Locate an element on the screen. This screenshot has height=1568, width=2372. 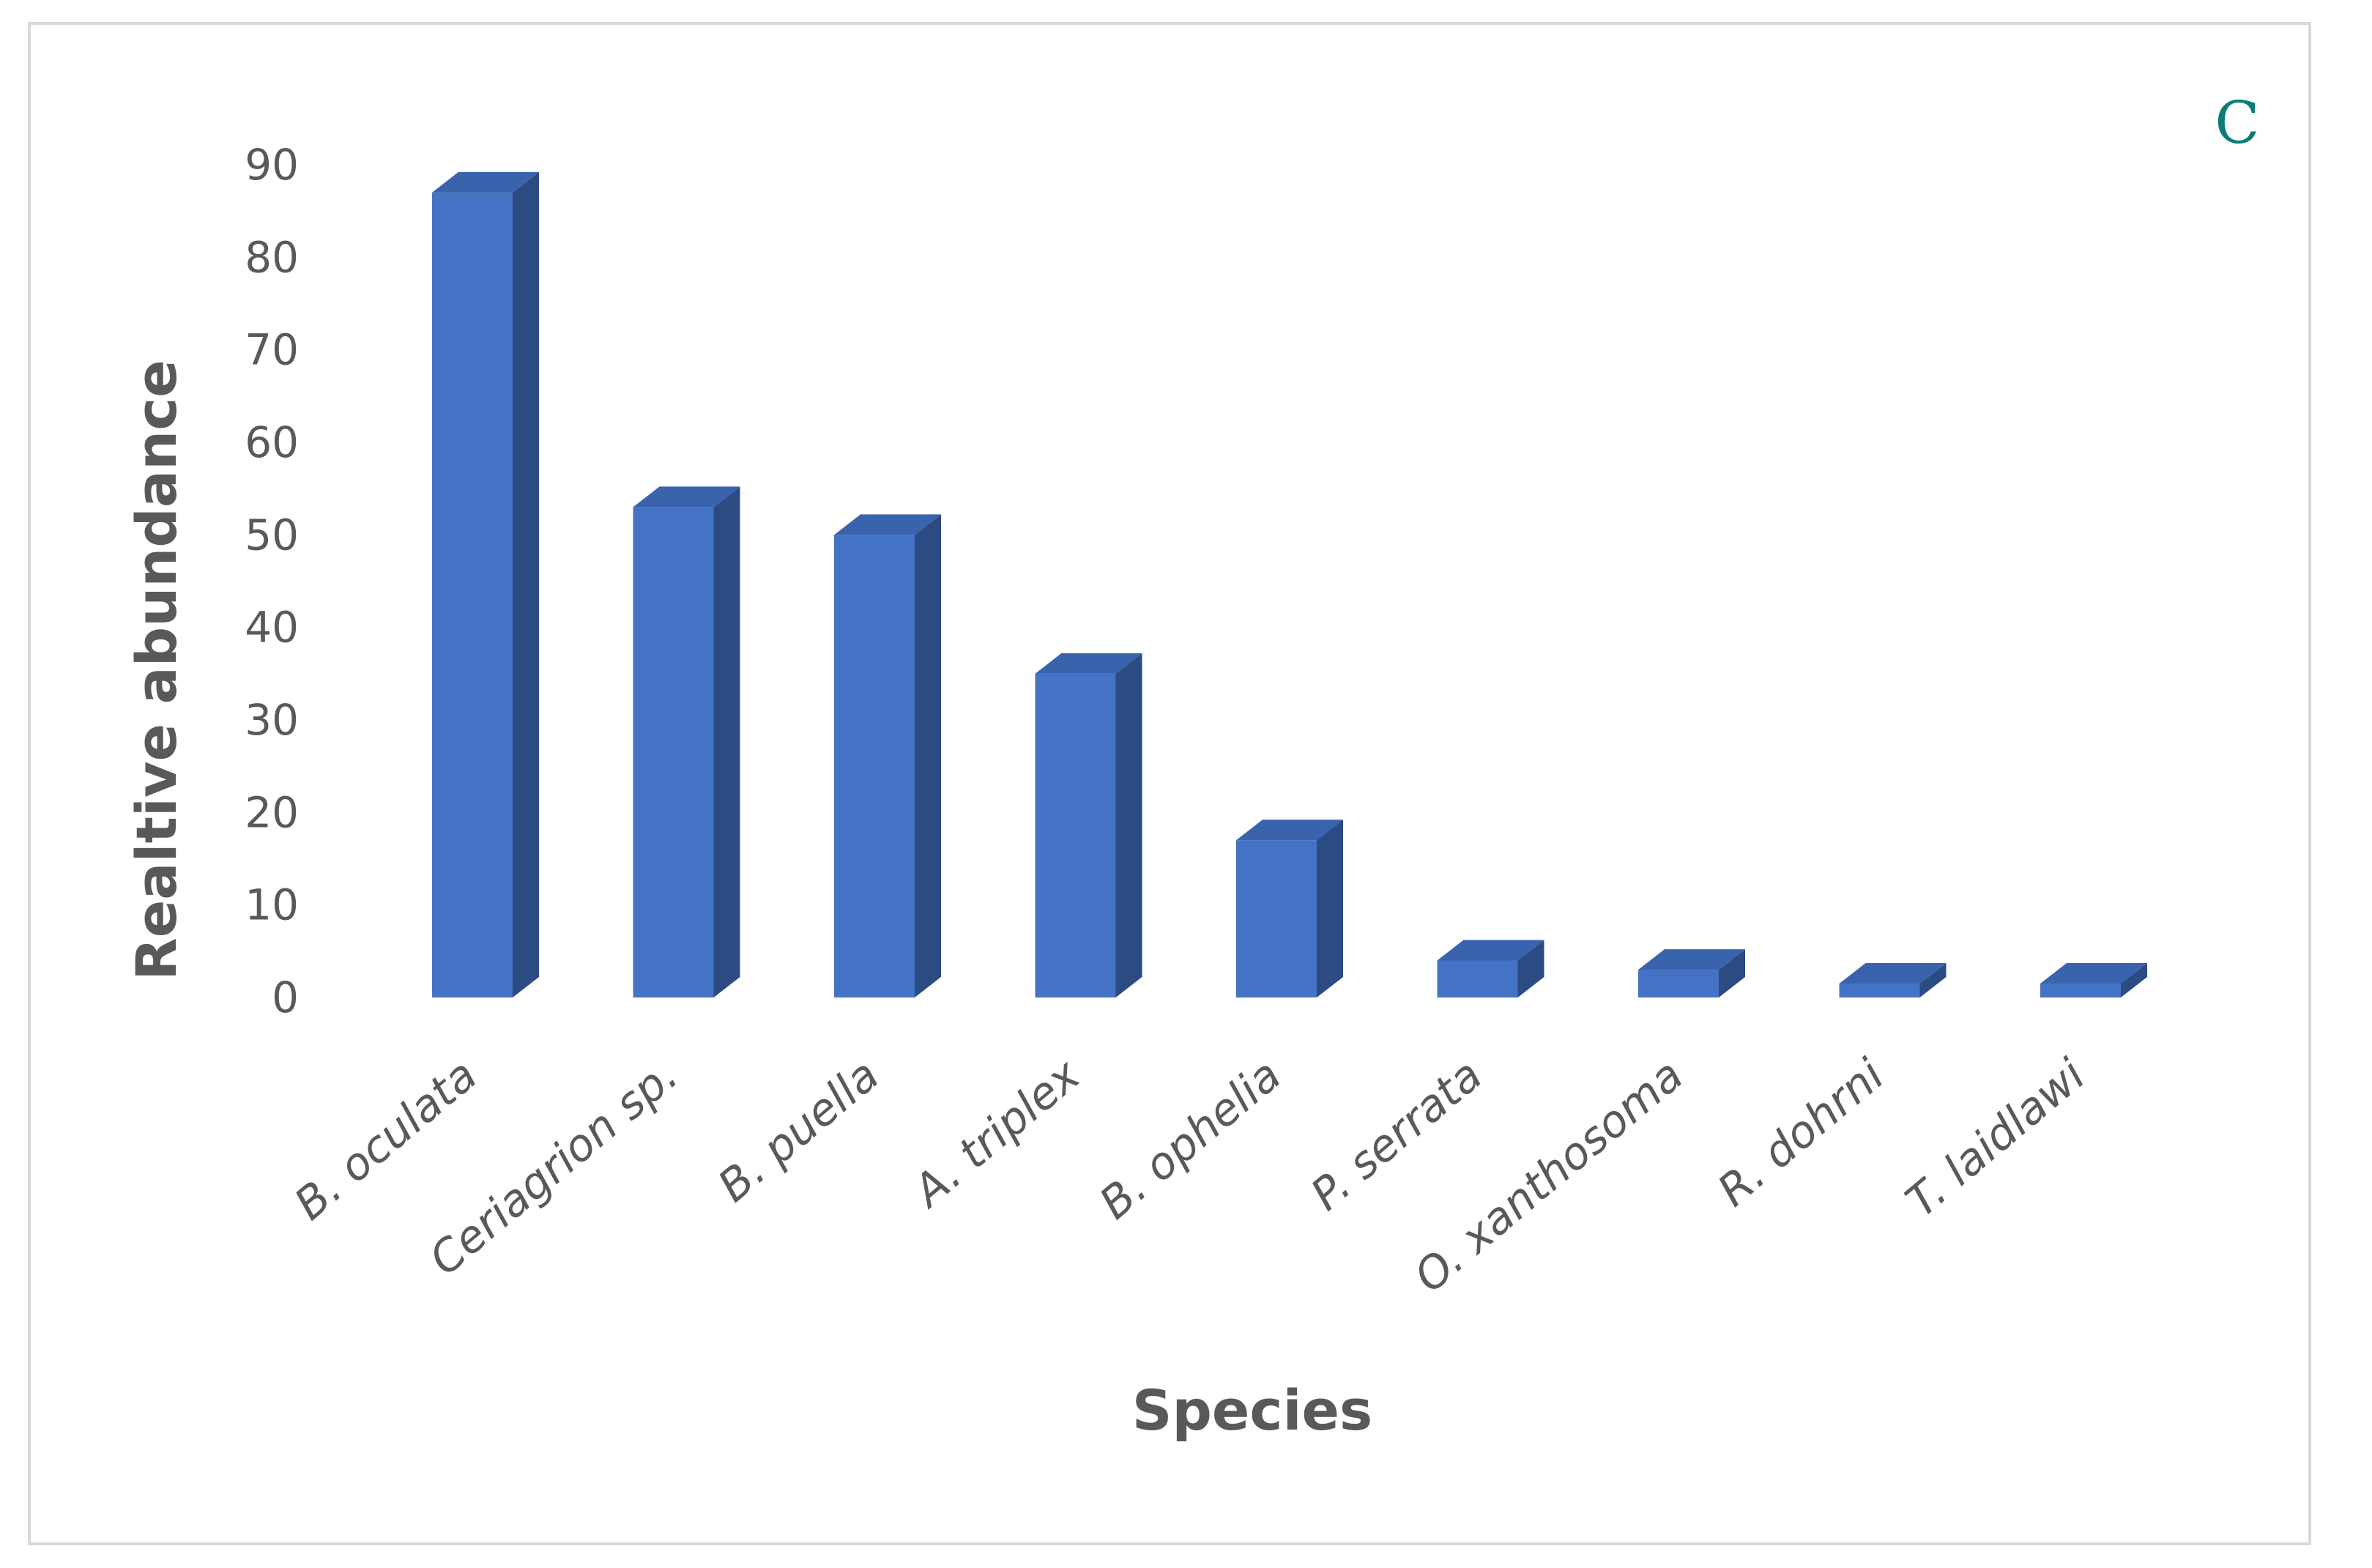
x-category-label: B. ophelia is located at coordinates (1190, 1139).